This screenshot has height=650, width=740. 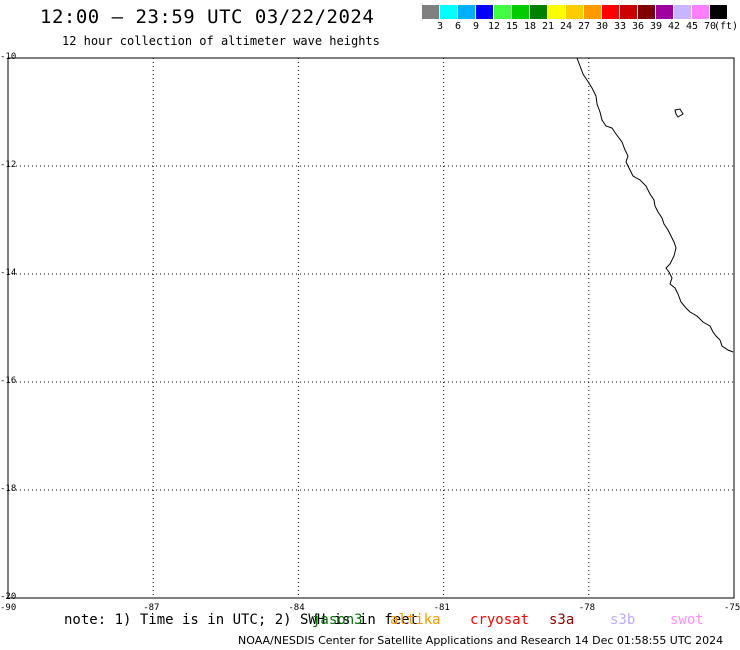 What do you see at coordinates (8, 597) in the screenshot?
I see `latitude-label: -20` at bounding box center [8, 597].